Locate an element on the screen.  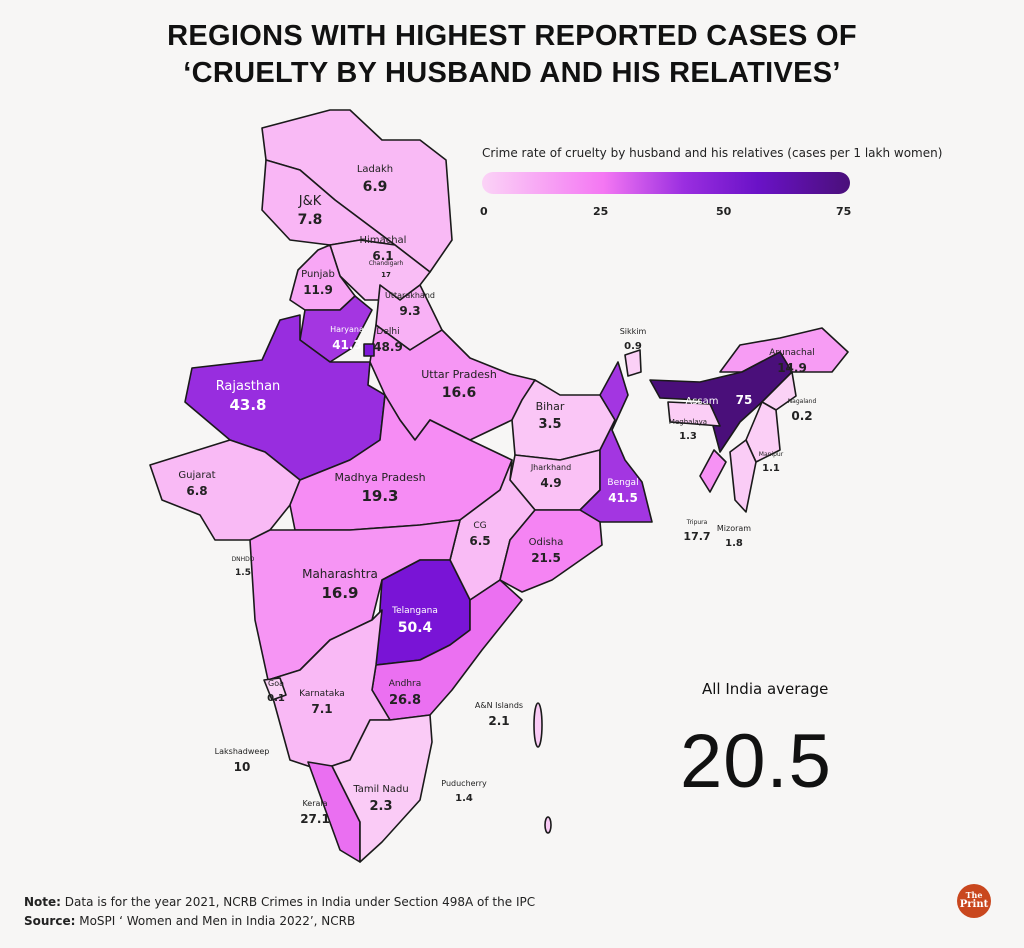
region-name-label: Andhra is located at coordinates (405, 684).